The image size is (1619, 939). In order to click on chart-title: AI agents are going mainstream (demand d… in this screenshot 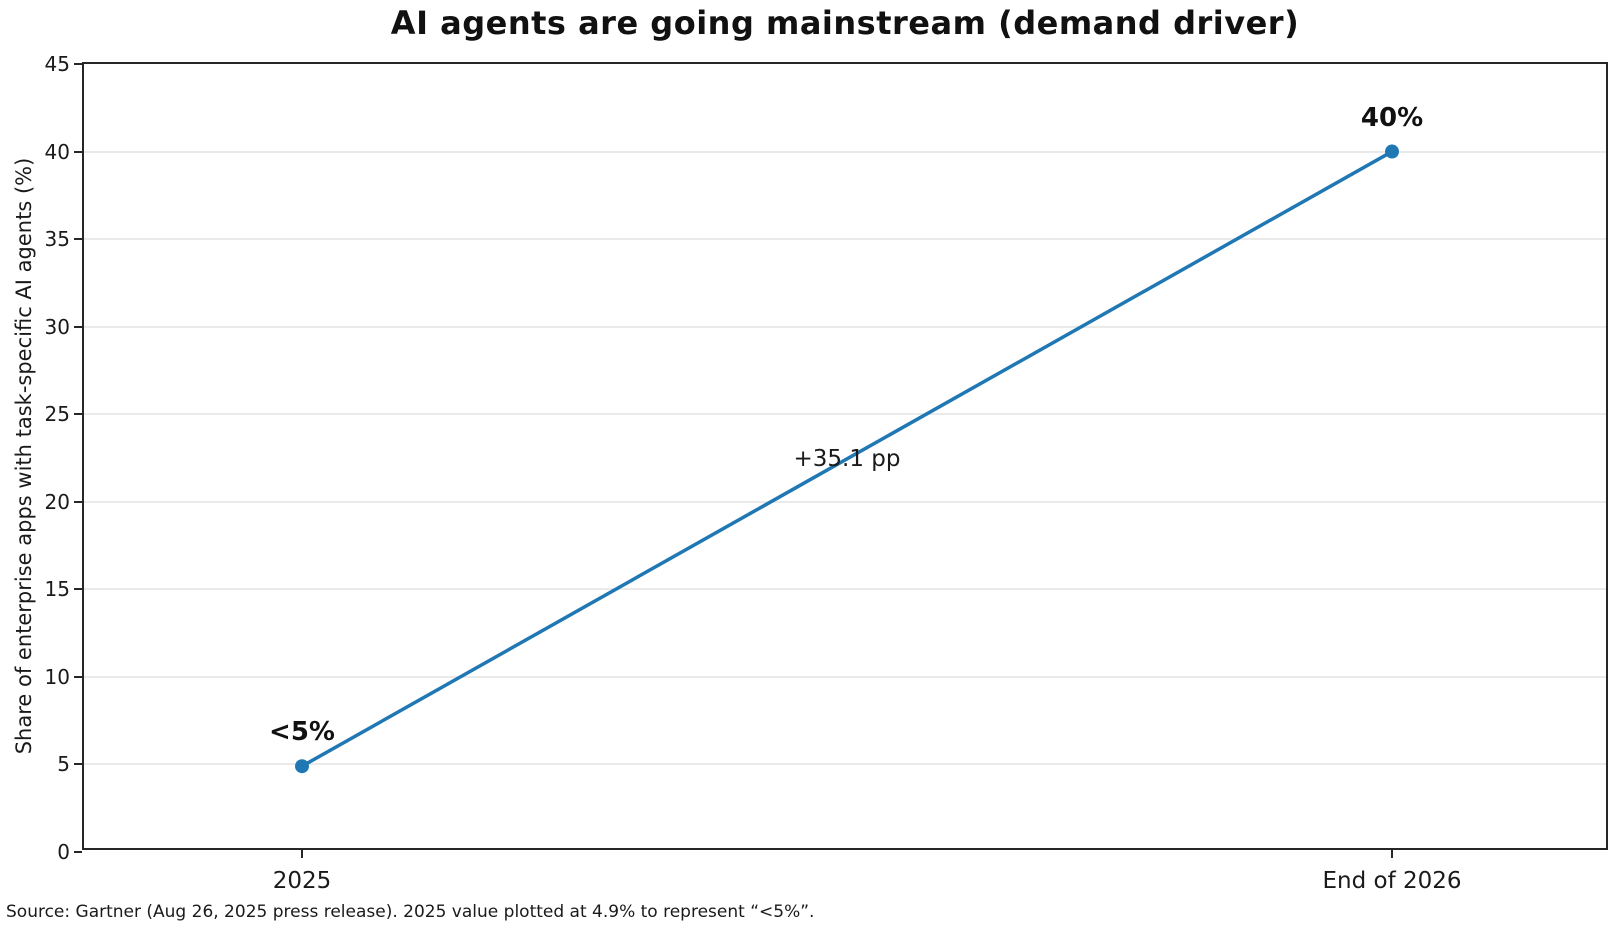, I will do `click(845, 23)`.